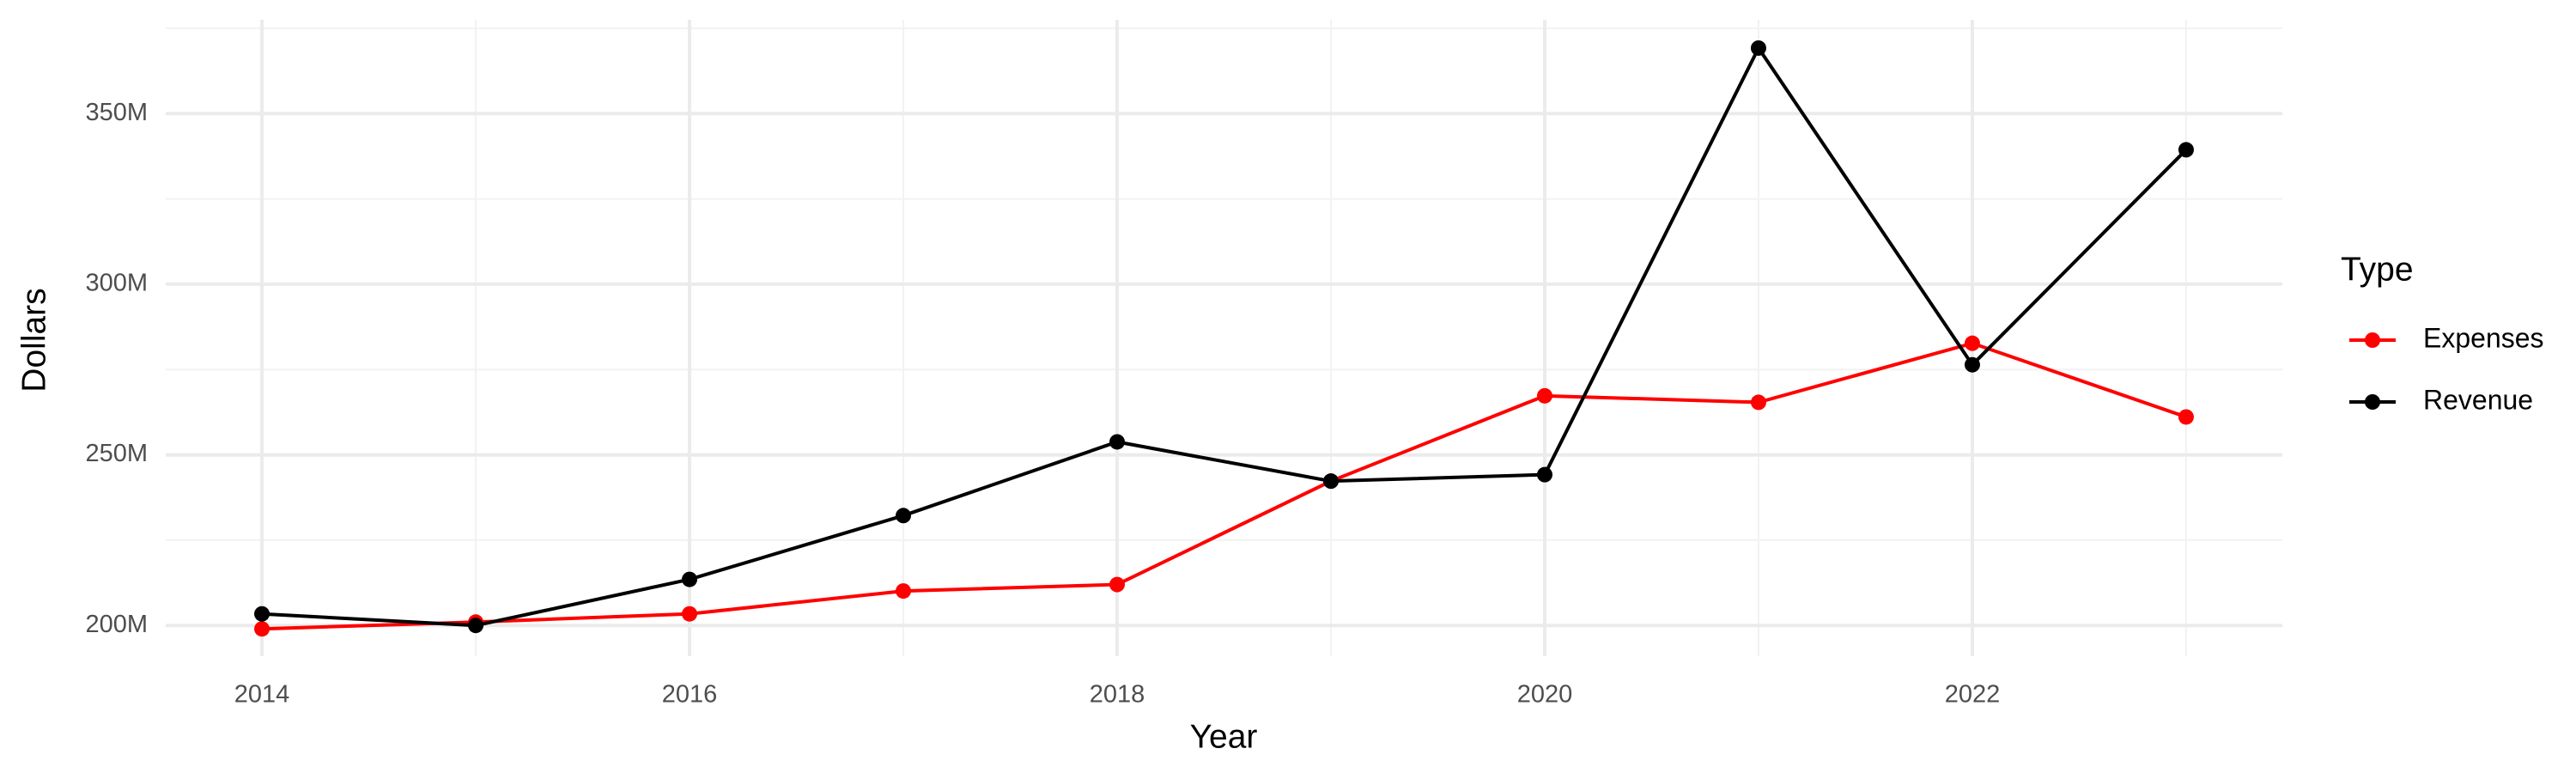 The width and height of the screenshot is (2576, 773). I want to click on y-tick-label: 300M, so click(117, 283).